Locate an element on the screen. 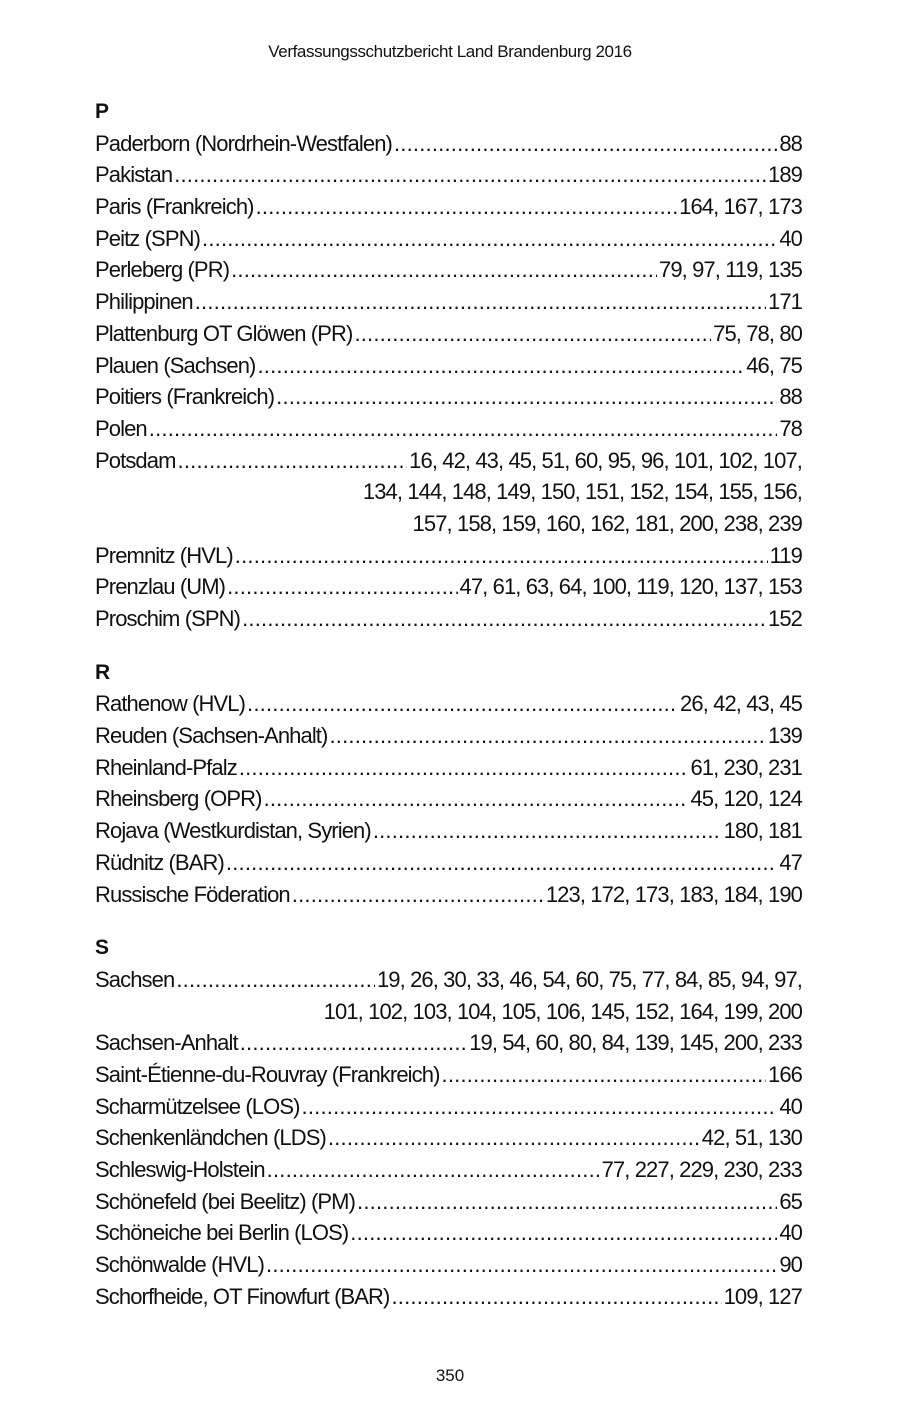 The height and width of the screenshot is (1425, 900). index-entry: Perleberg (PR) 79, 97, 119, 135 is located at coordinates (449, 270).